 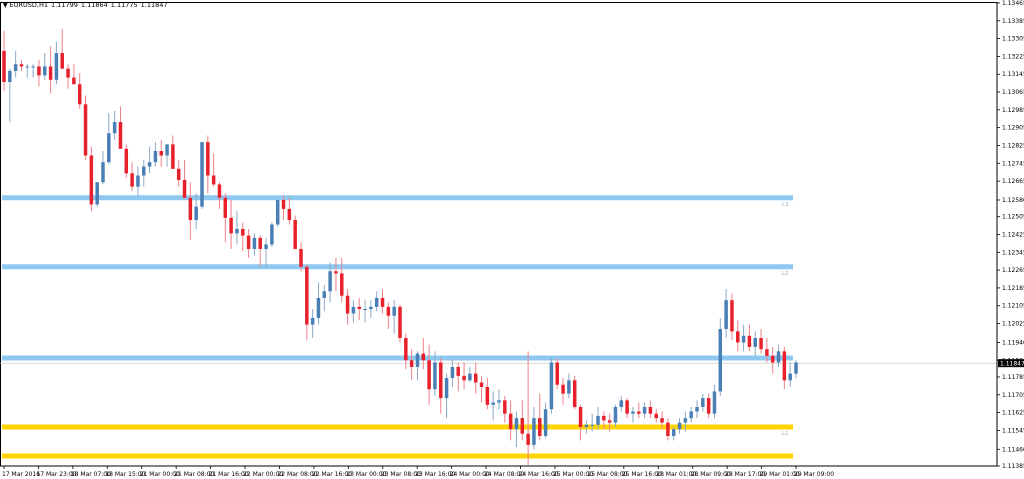 What do you see at coordinates (1013, 235) in the screenshot?
I see `price-tick-label: 1.12425` at bounding box center [1013, 235].